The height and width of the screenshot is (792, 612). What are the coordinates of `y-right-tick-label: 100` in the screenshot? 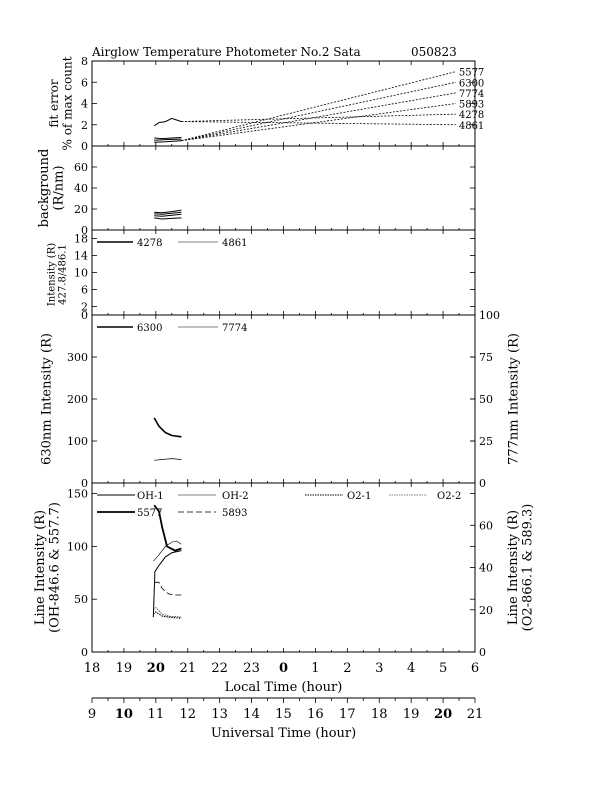 It's located at (489, 315).